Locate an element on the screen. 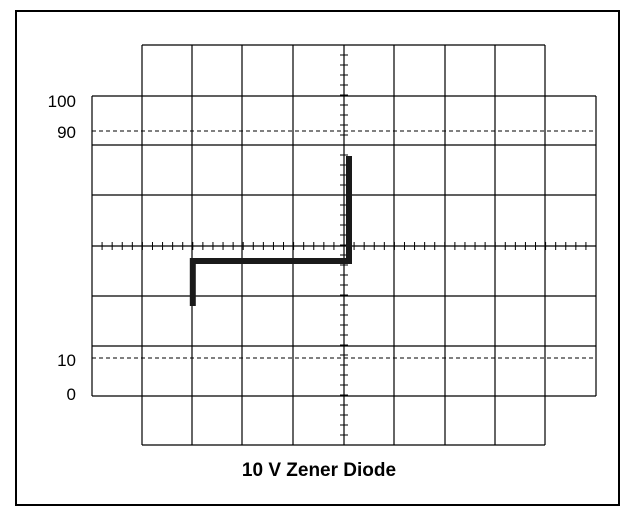 This screenshot has height=510, width=638. label-100: 100 is located at coordinates (61, 101).